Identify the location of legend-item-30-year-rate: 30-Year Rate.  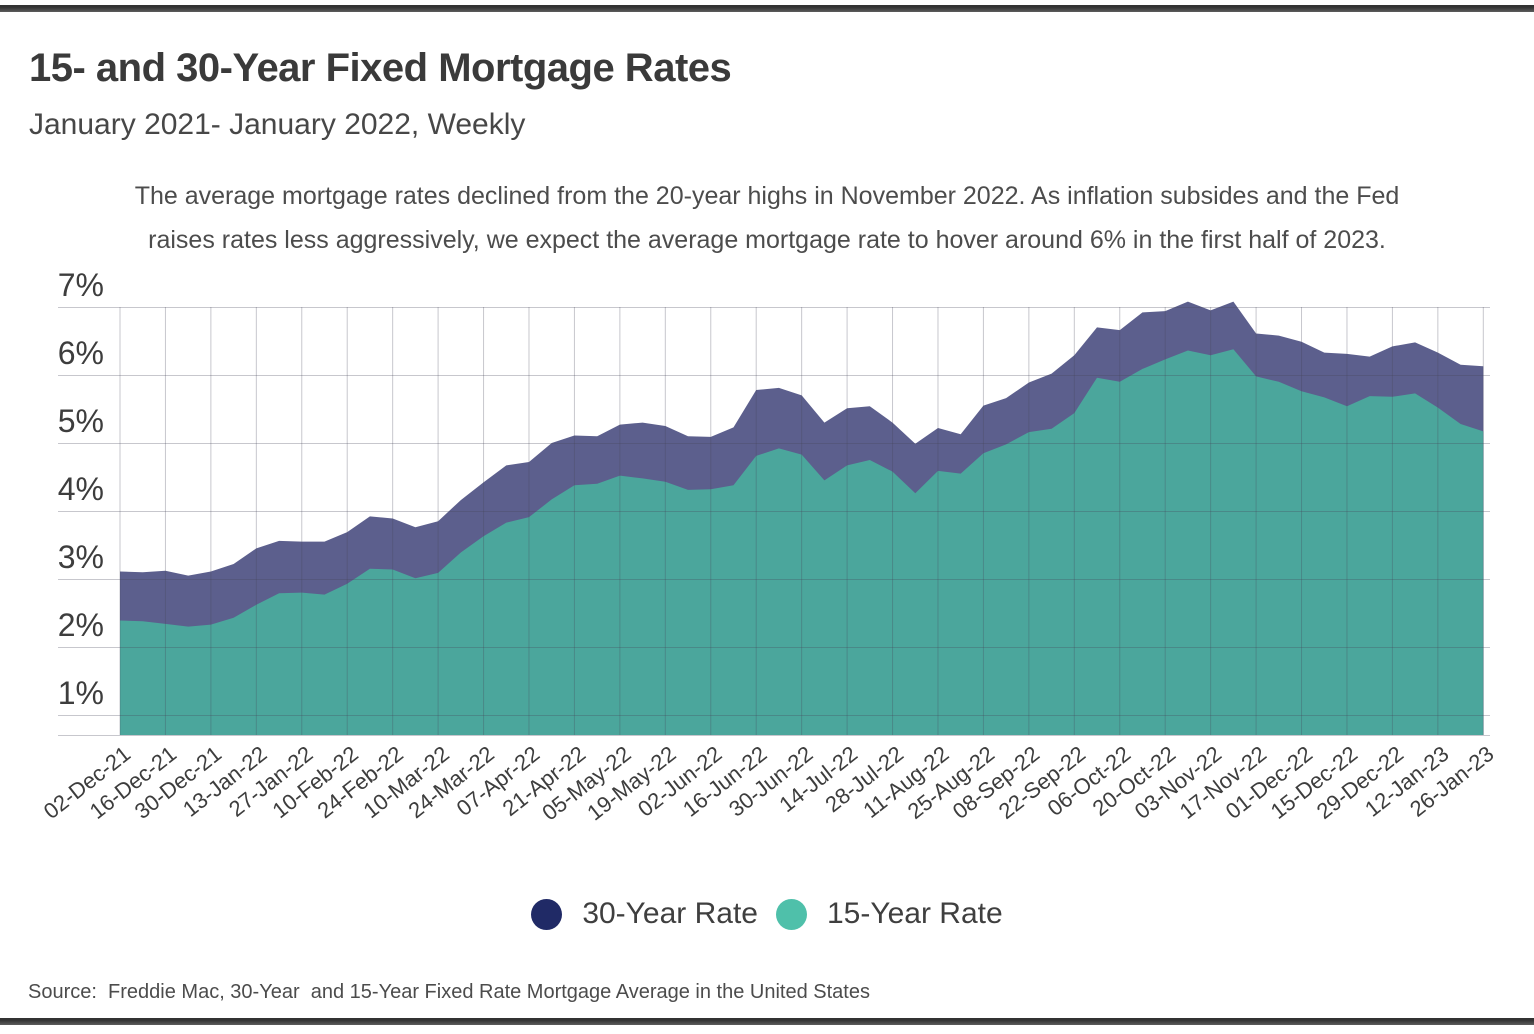
(644, 914).